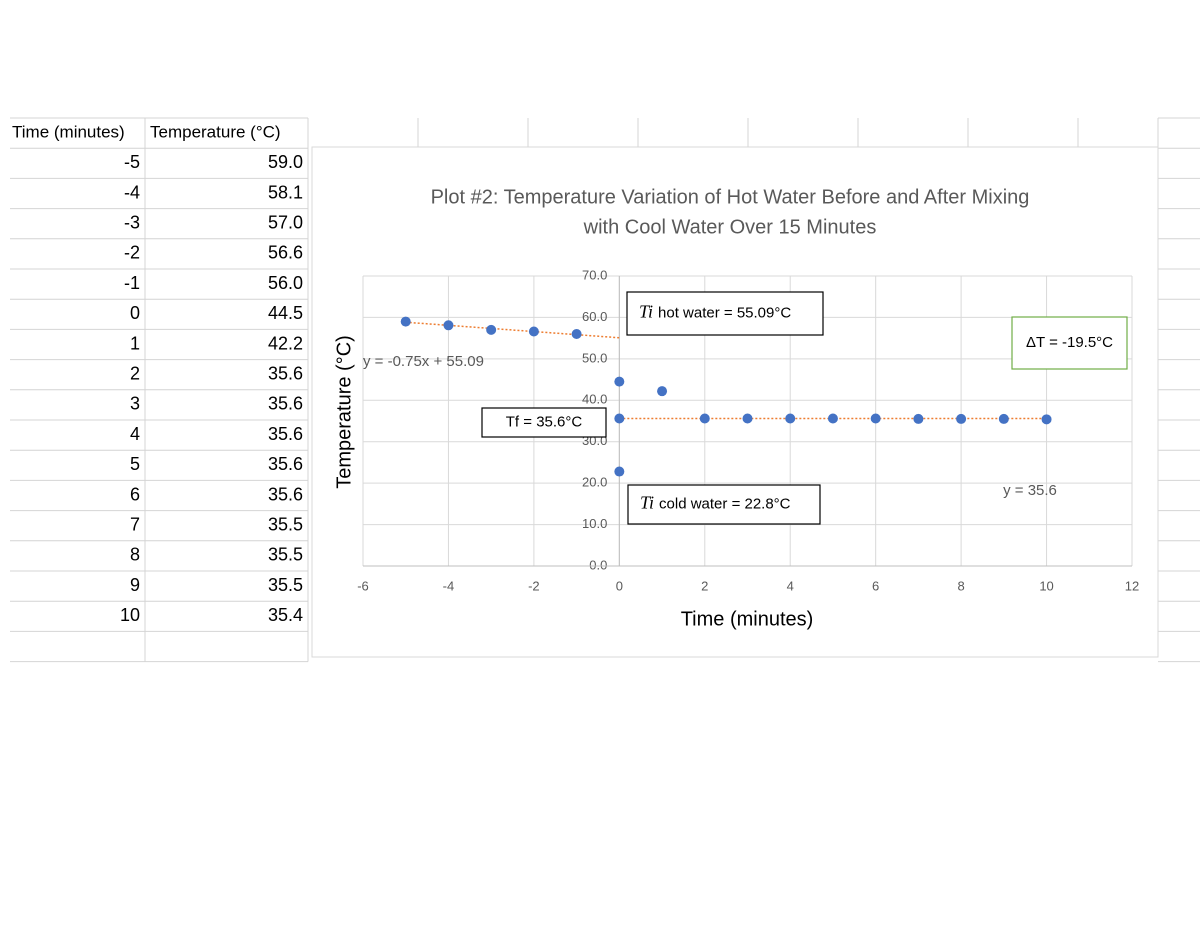 The image size is (1200, 932). I want to click on column-header: Temperature (°C), so click(215, 132).